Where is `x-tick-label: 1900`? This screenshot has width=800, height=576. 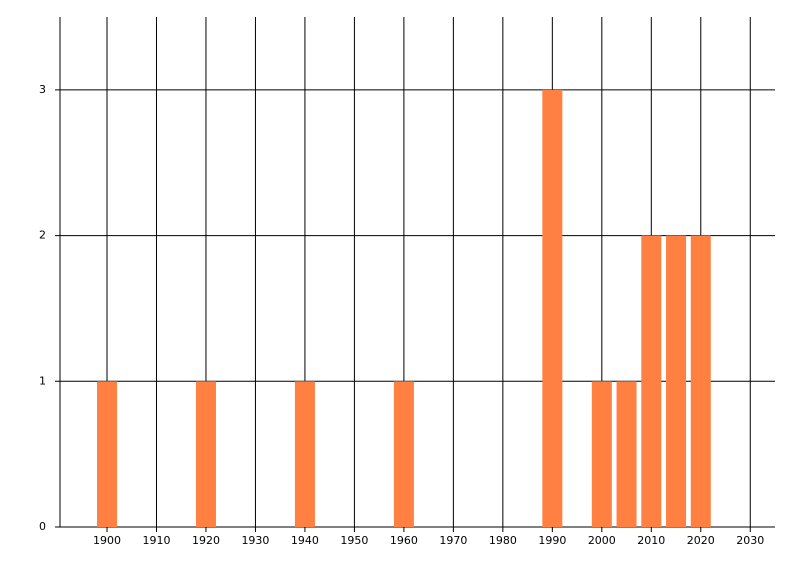 x-tick-label: 1900 is located at coordinates (107, 540).